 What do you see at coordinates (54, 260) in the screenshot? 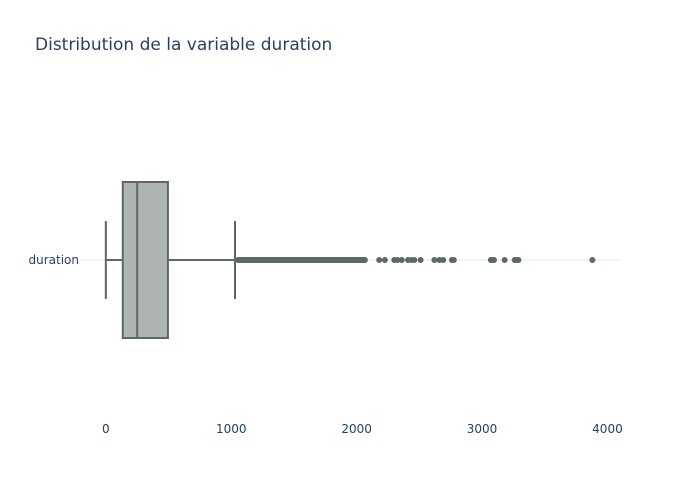
I see `y-category-label: duration` at bounding box center [54, 260].